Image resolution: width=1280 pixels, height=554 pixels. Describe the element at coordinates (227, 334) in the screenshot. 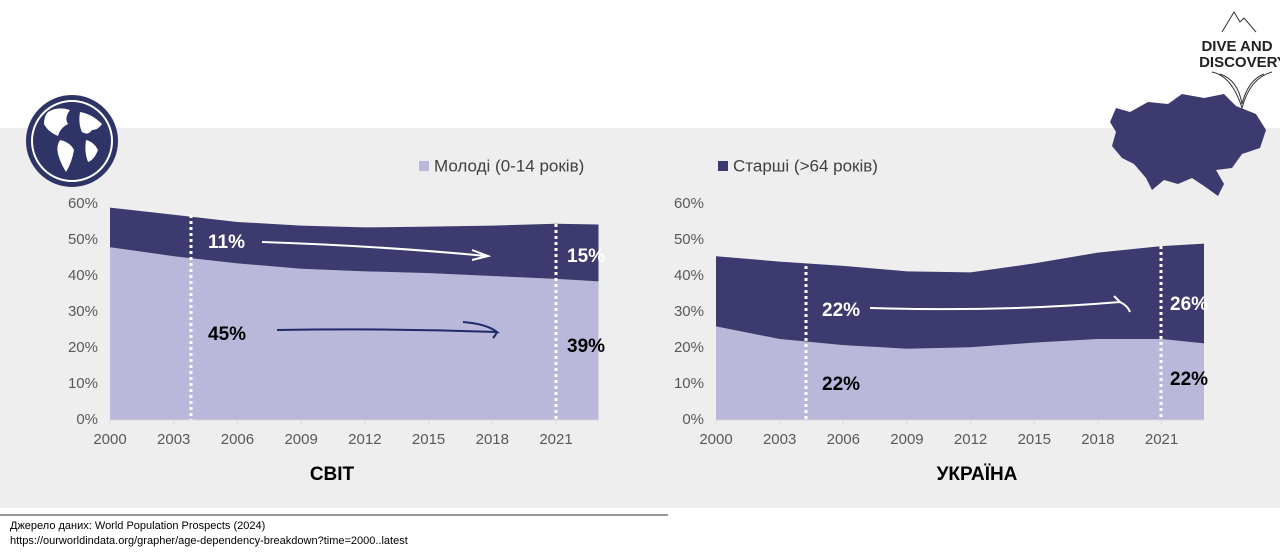

I see `annotation: 45%` at that location.